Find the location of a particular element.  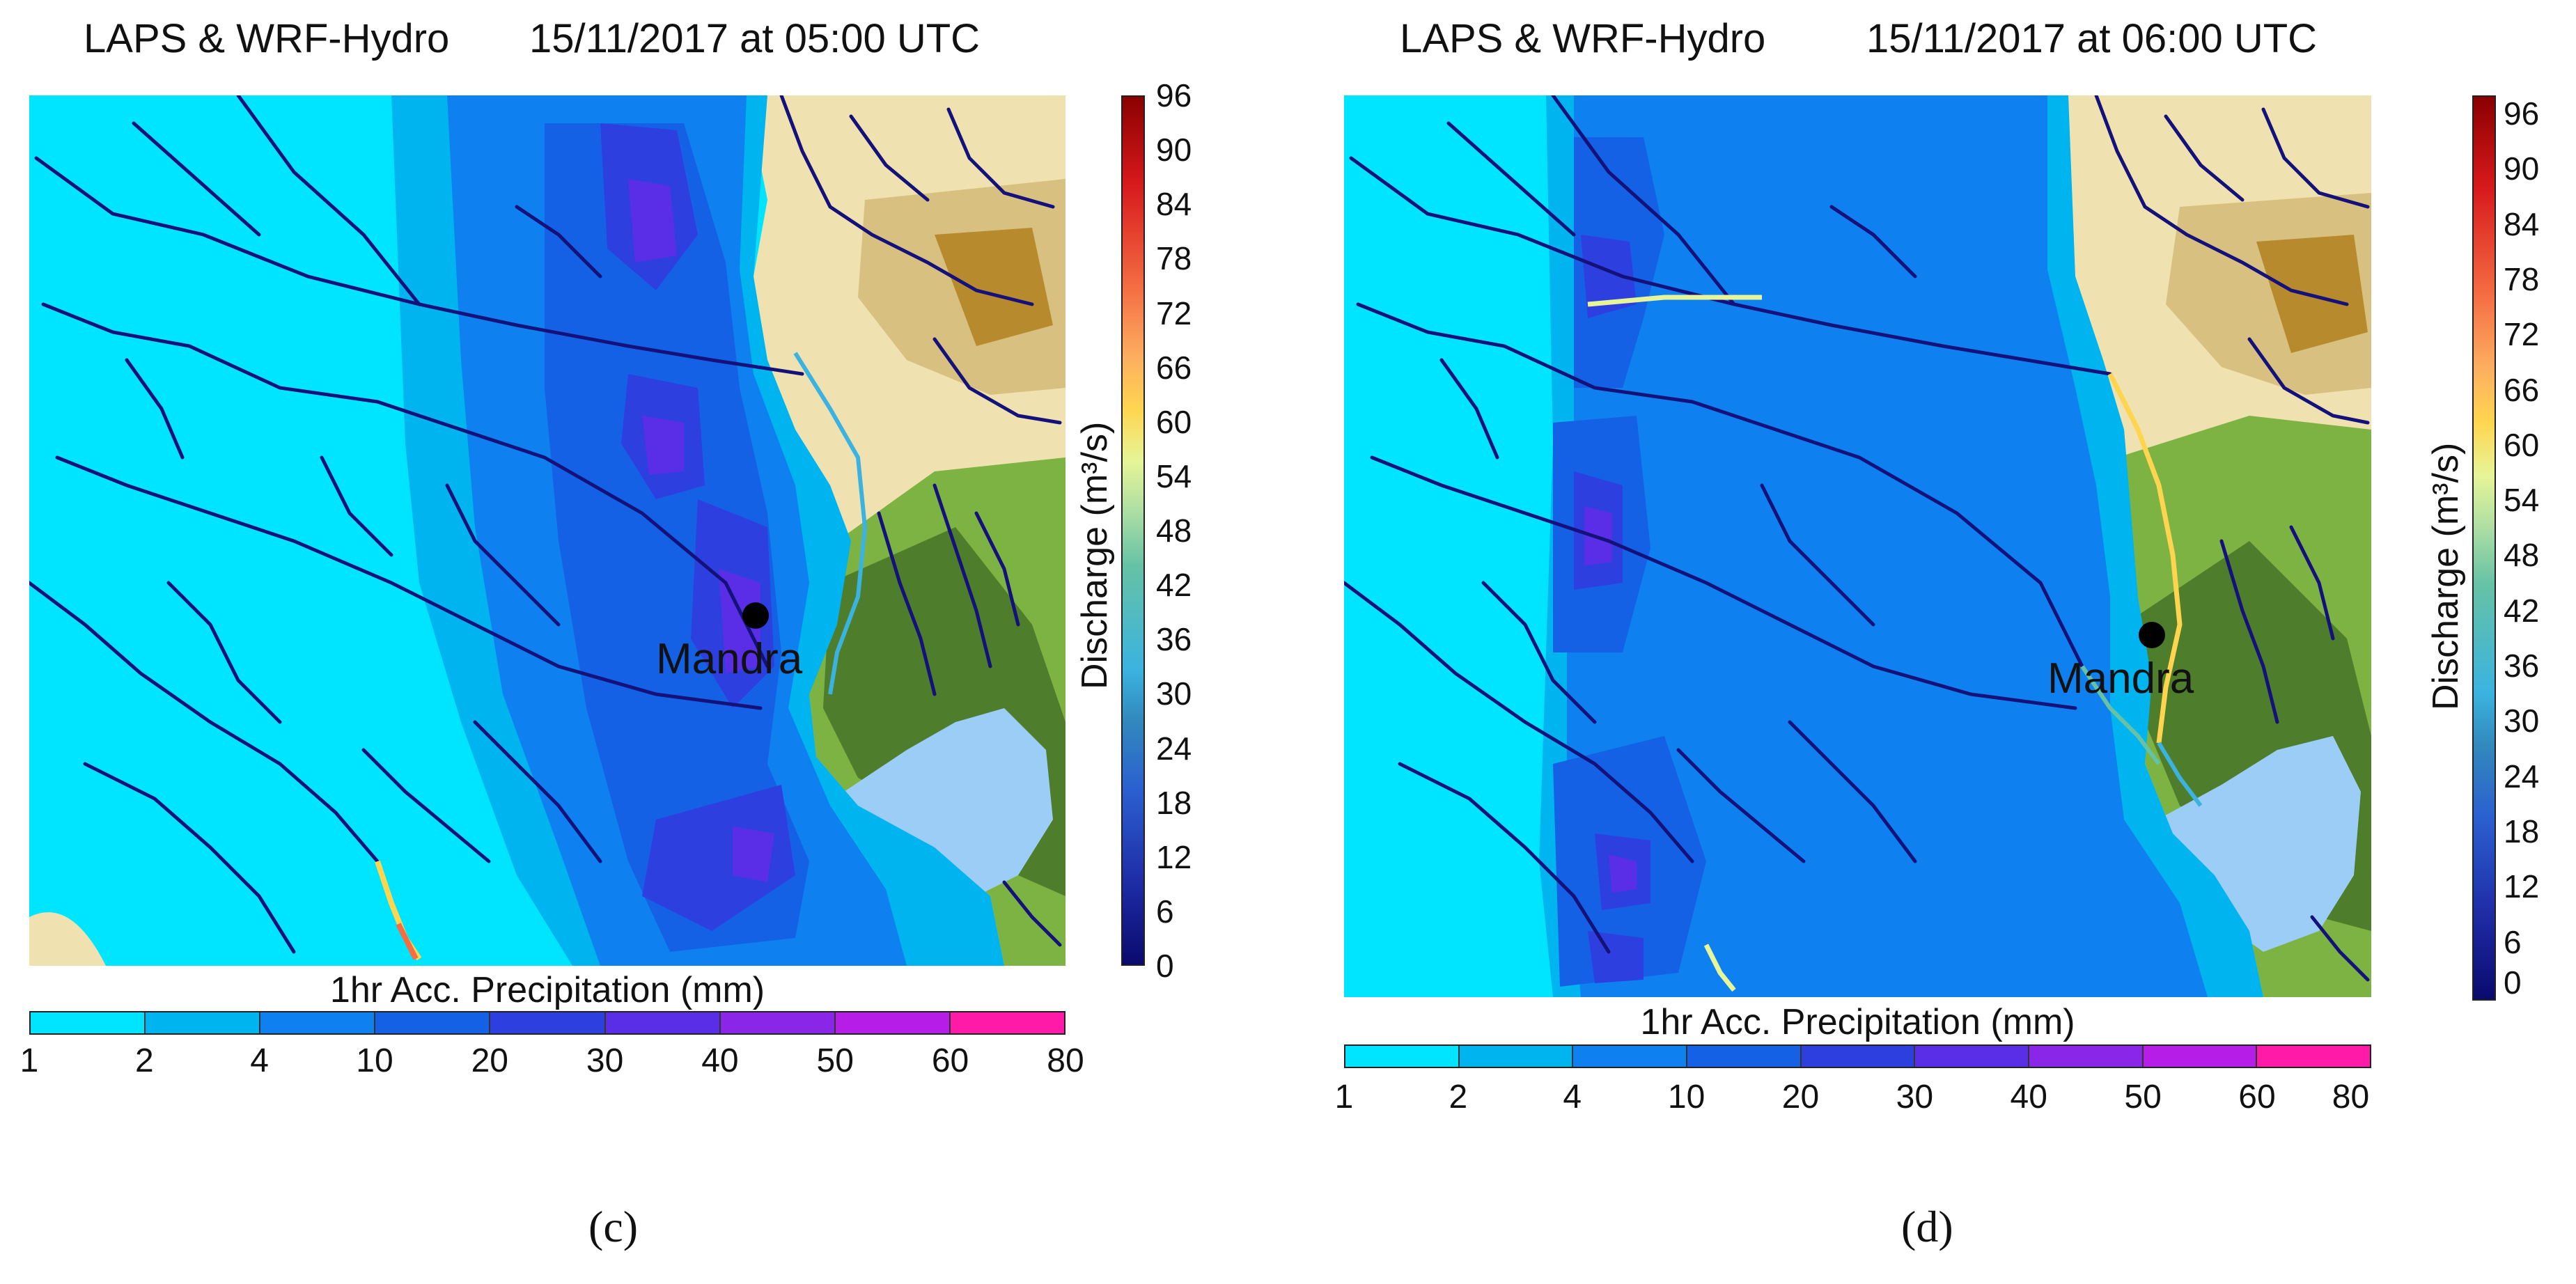

panel-caption: (c) is located at coordinates (614, 1226).